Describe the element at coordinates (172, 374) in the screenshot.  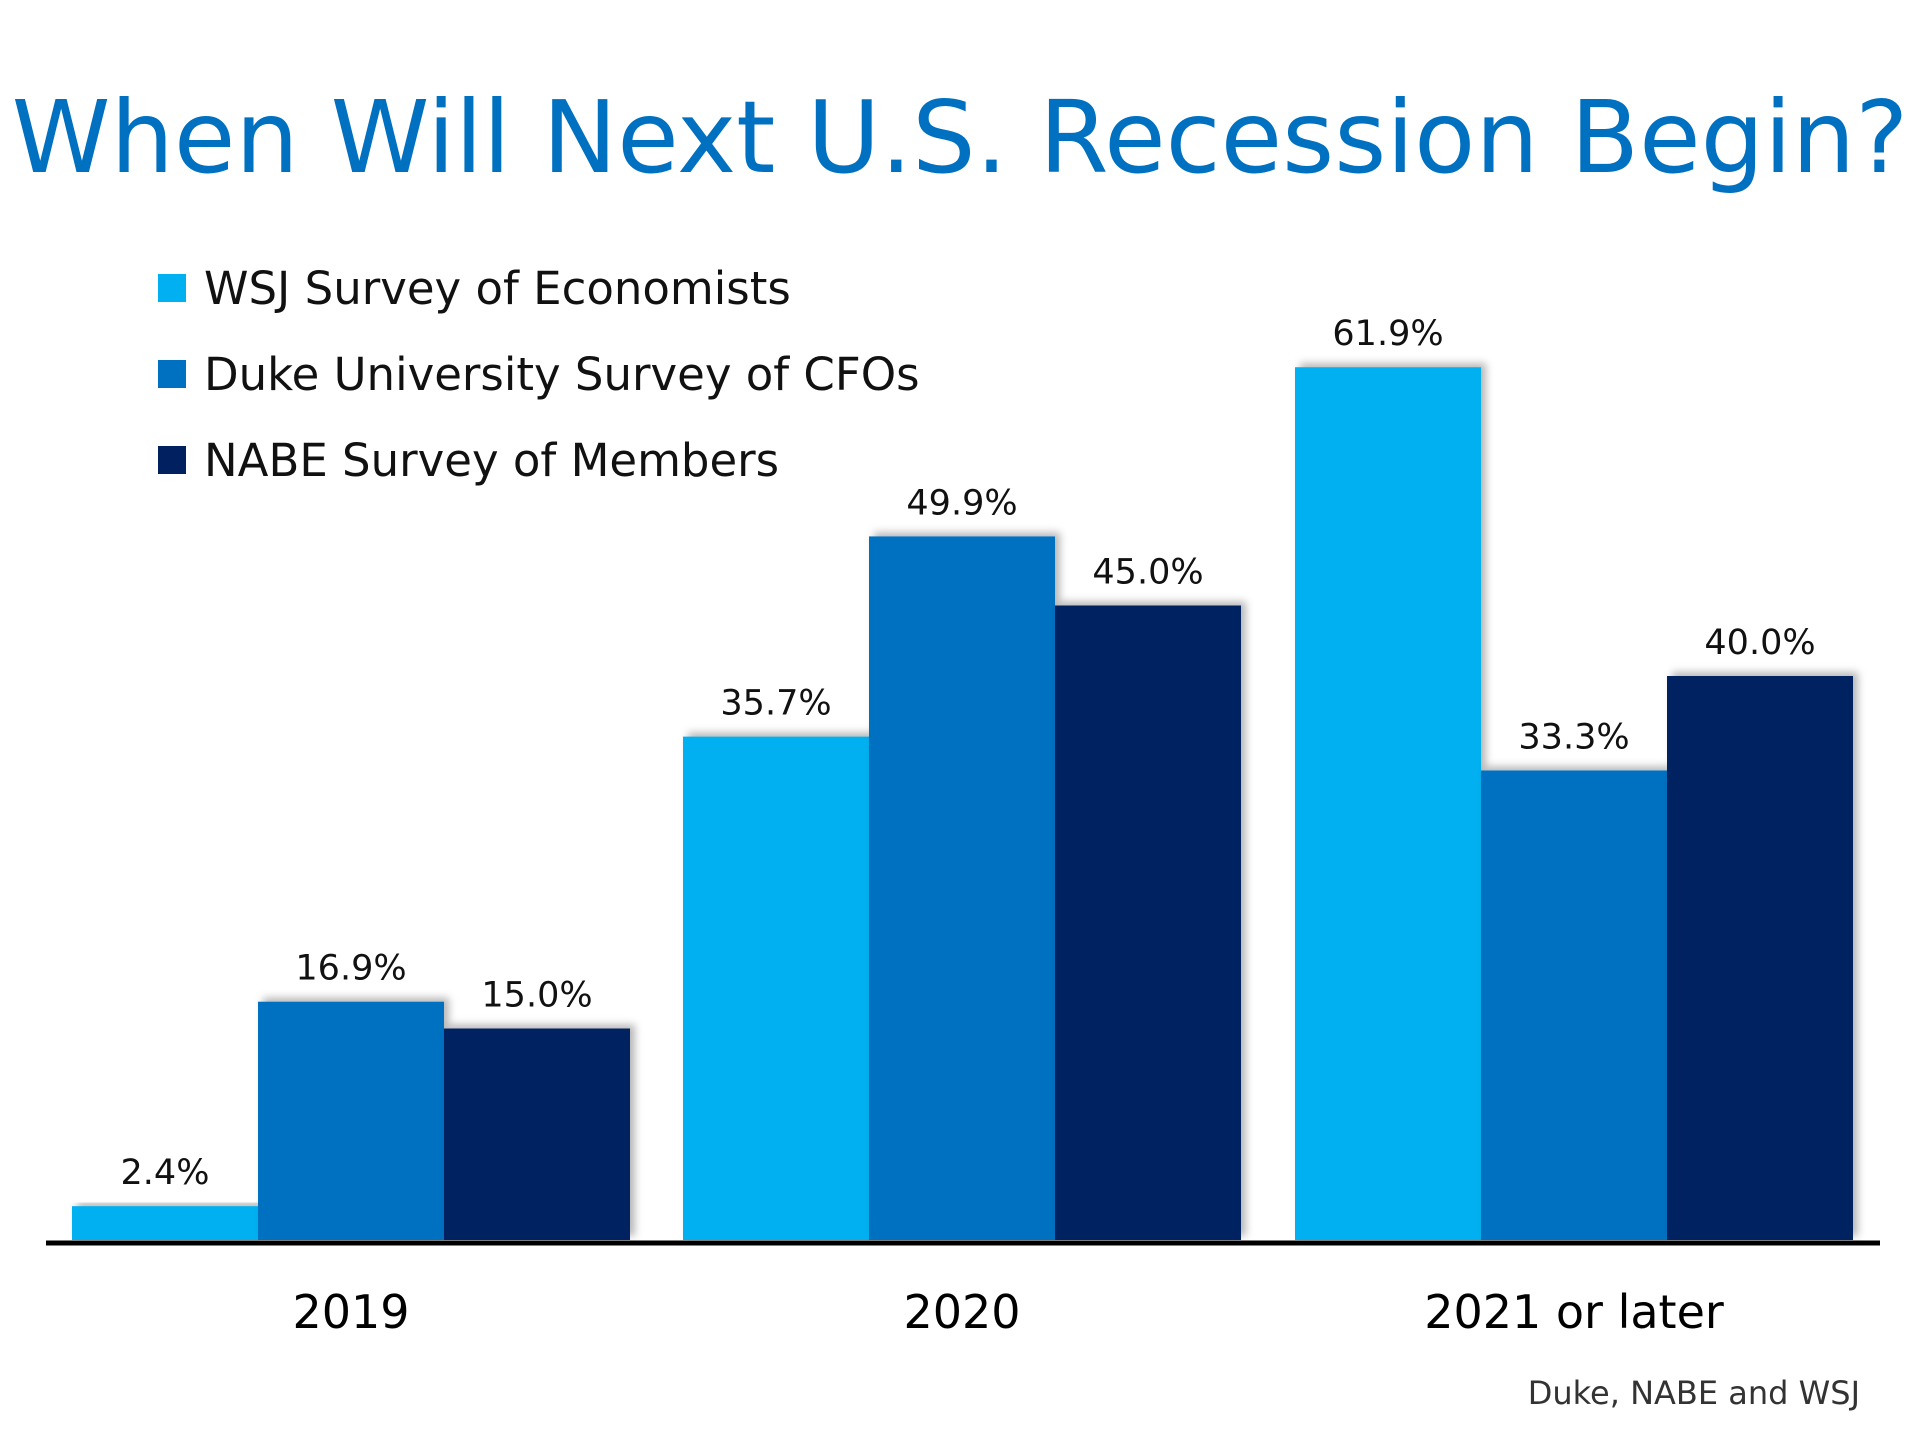
I see `legend-swatch-duke` at that location.